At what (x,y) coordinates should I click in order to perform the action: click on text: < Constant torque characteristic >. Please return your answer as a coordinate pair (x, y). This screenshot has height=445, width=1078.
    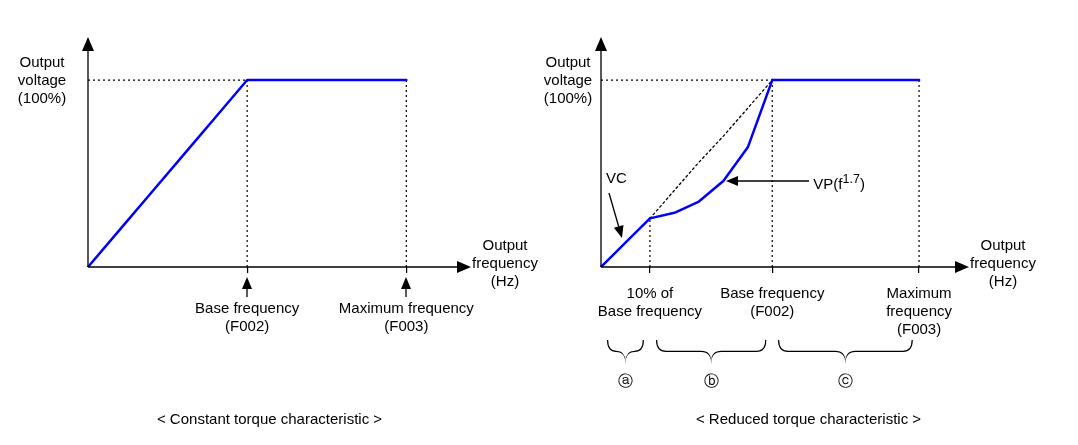
    Looking at the image, I should click on (269, 419).